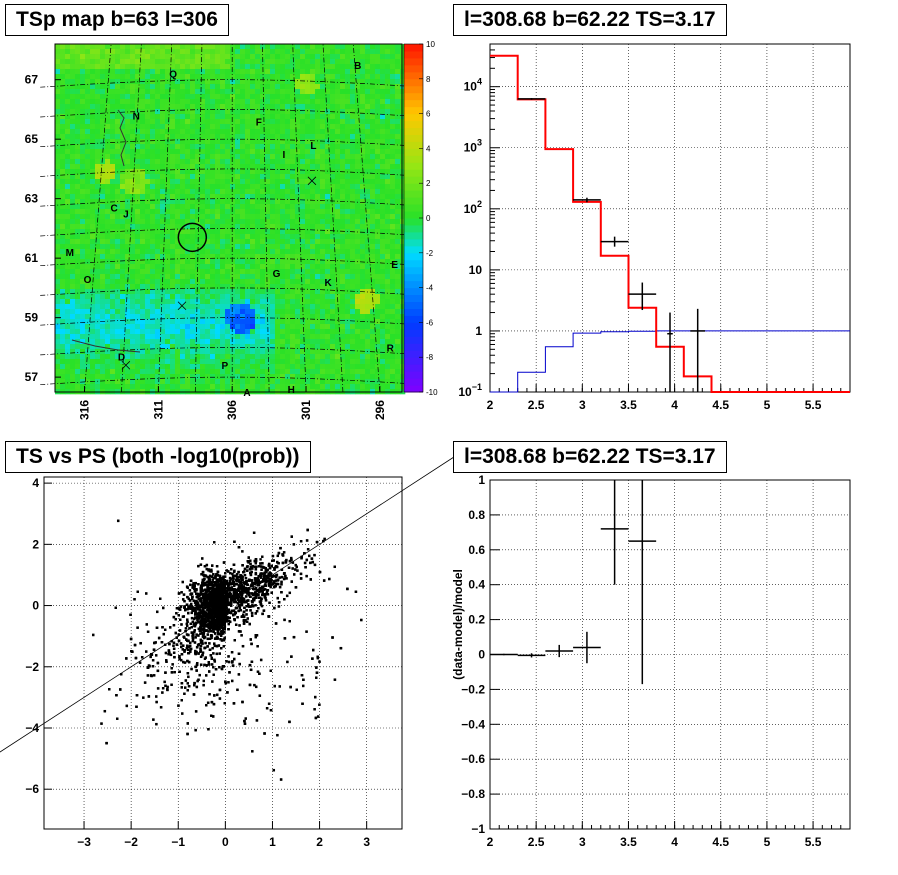  Describe the element at coordinates (232, 410) in the screenshot. I see `tsmap-x-tick-label: 306` at that location.